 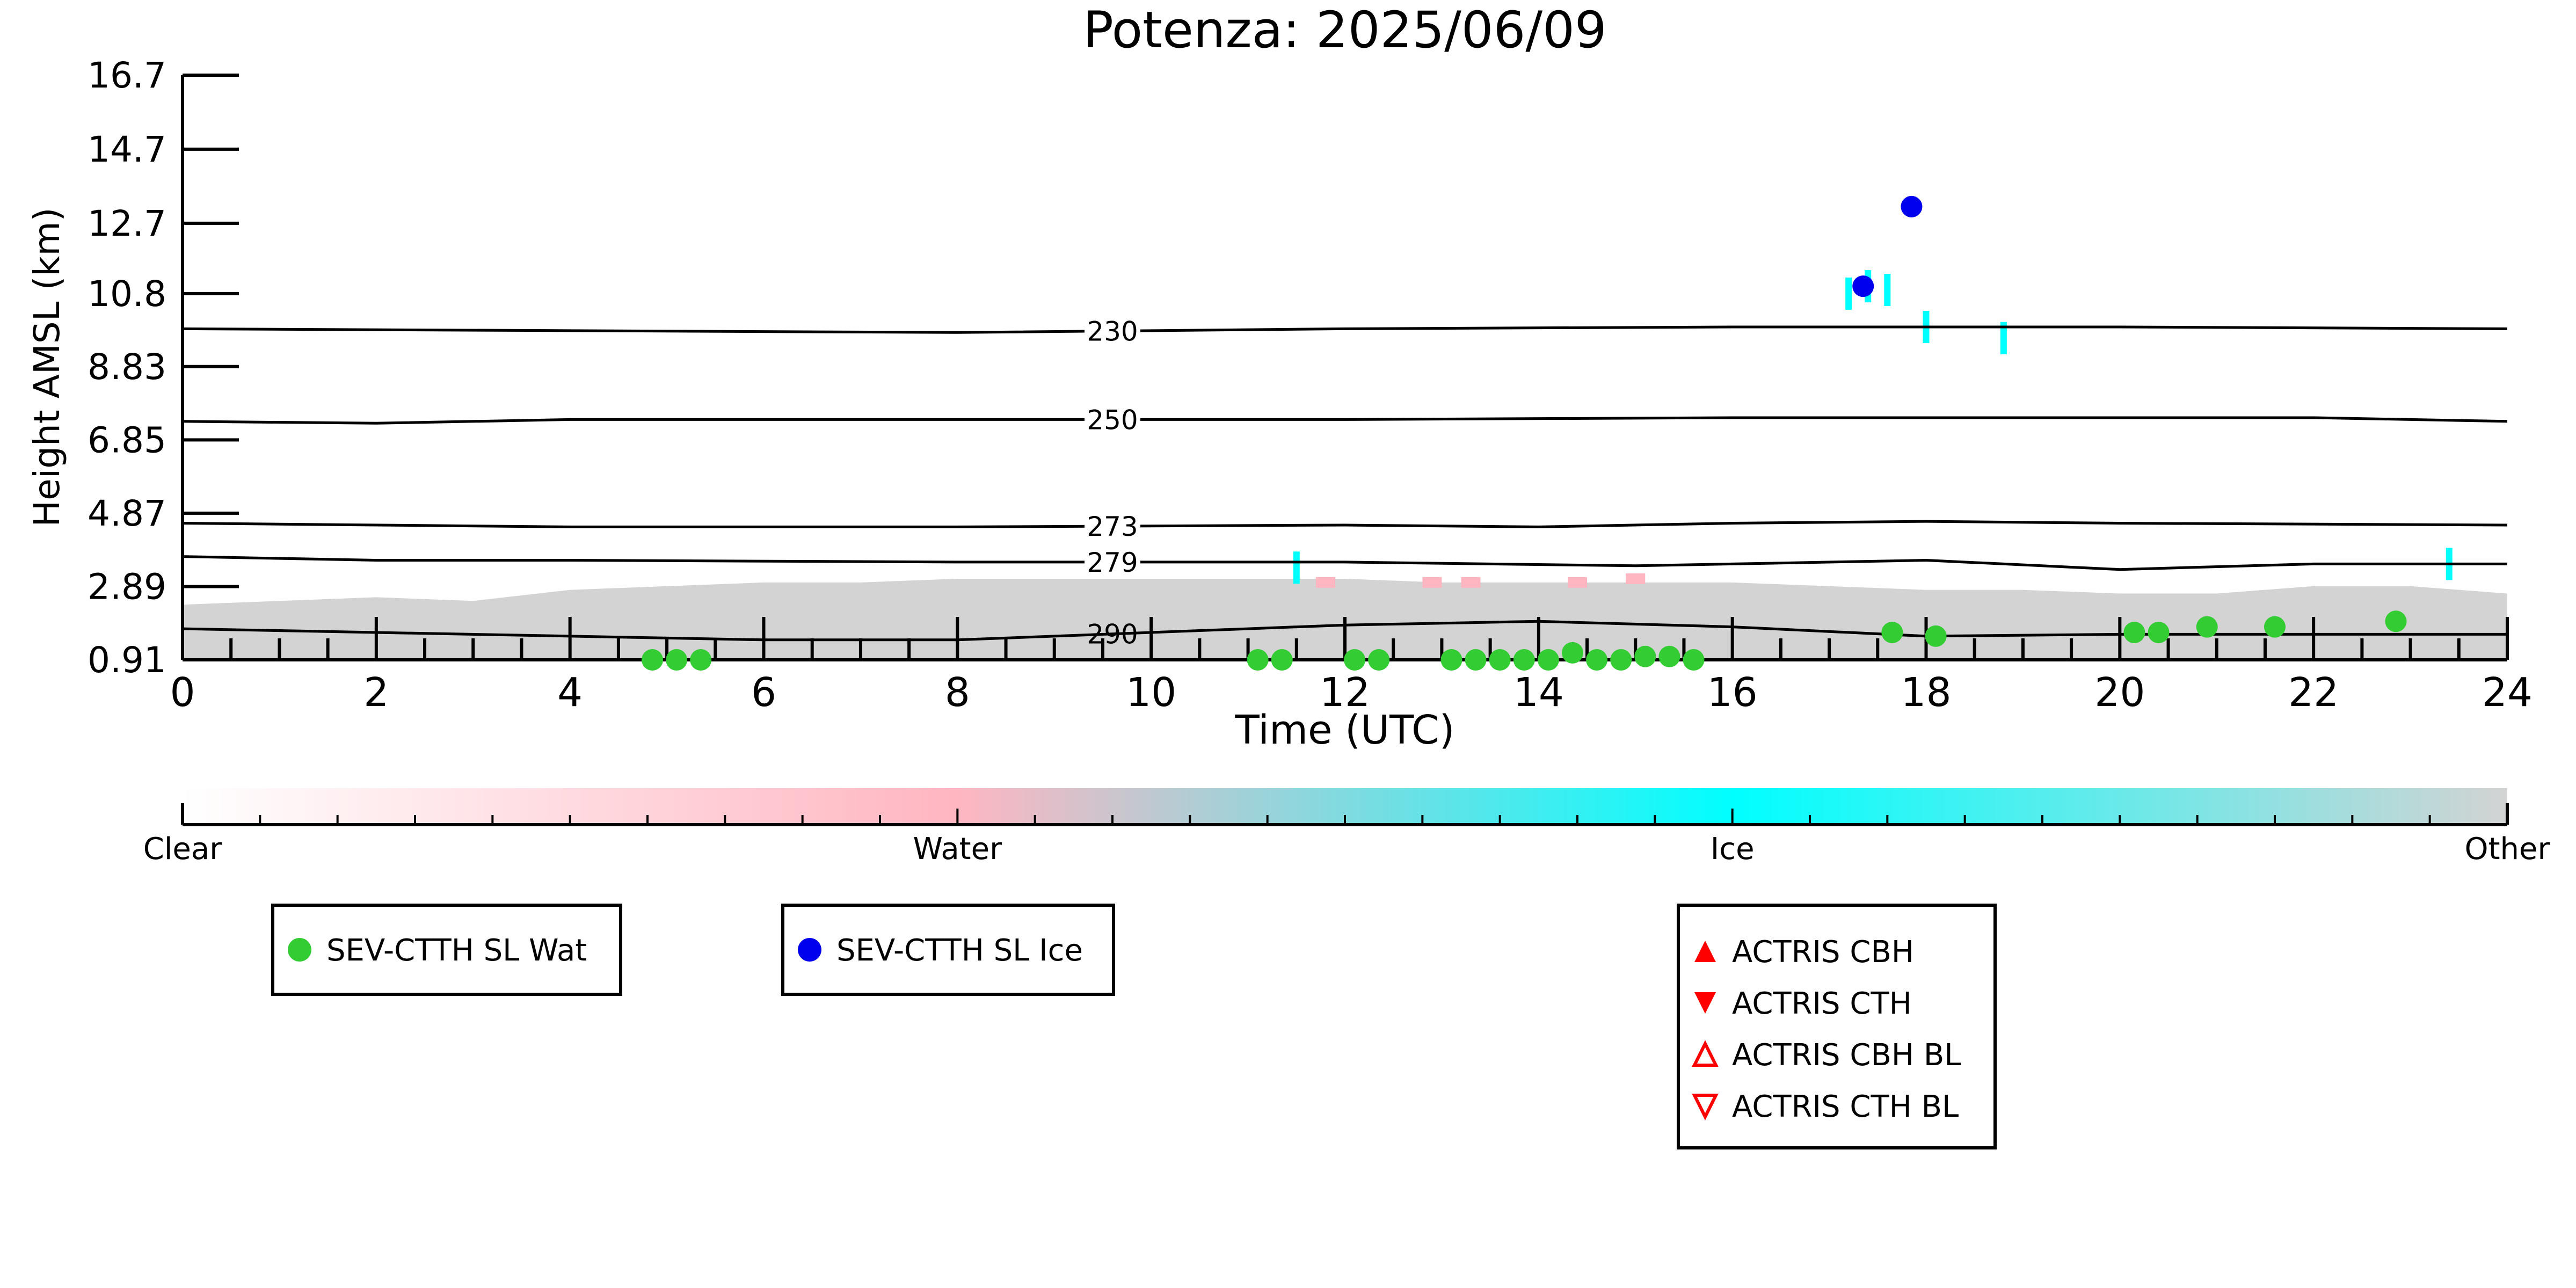 What do you see at coordinates (1733, 849) in the screenshot?
I see `colorbar-label-ice: Ice` at bounding box center [1733, 849].